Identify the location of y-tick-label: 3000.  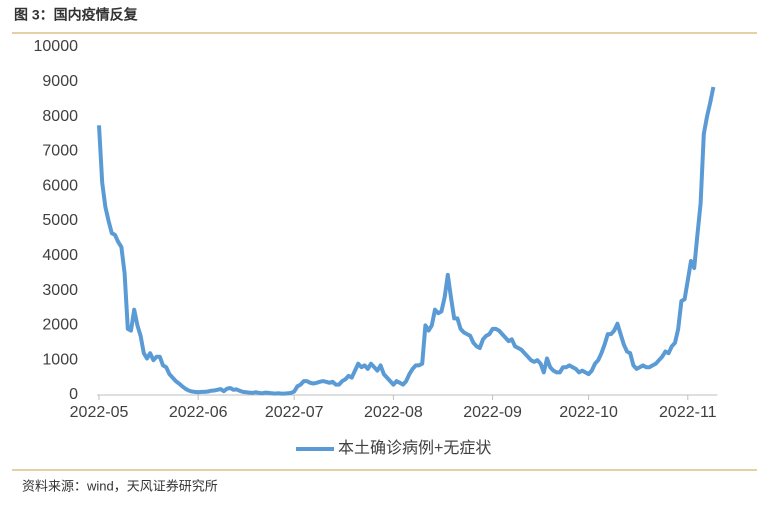
(60, 290).